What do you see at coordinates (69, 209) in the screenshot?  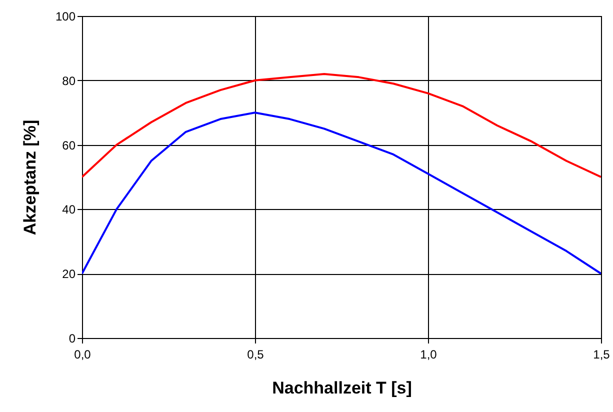 I see `y-tick-label: 40` at bounding box center [69, 209].